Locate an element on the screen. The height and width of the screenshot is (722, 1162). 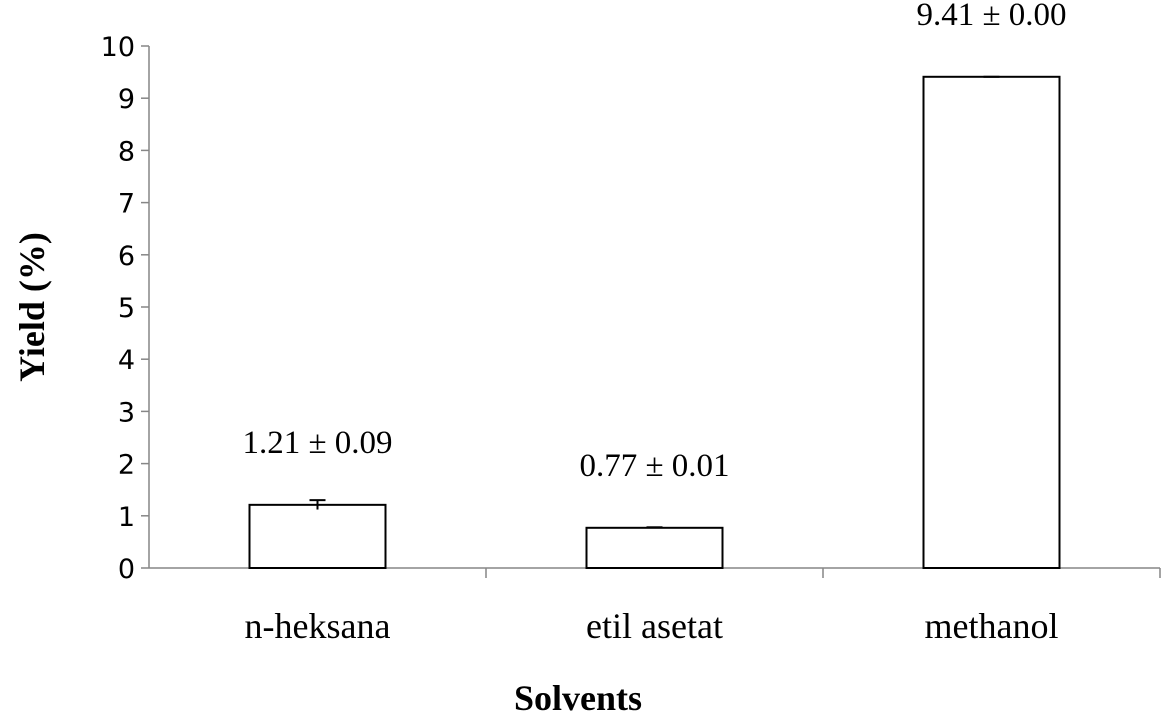
y-tick-label: 7 is located at coordinates (126, 204).